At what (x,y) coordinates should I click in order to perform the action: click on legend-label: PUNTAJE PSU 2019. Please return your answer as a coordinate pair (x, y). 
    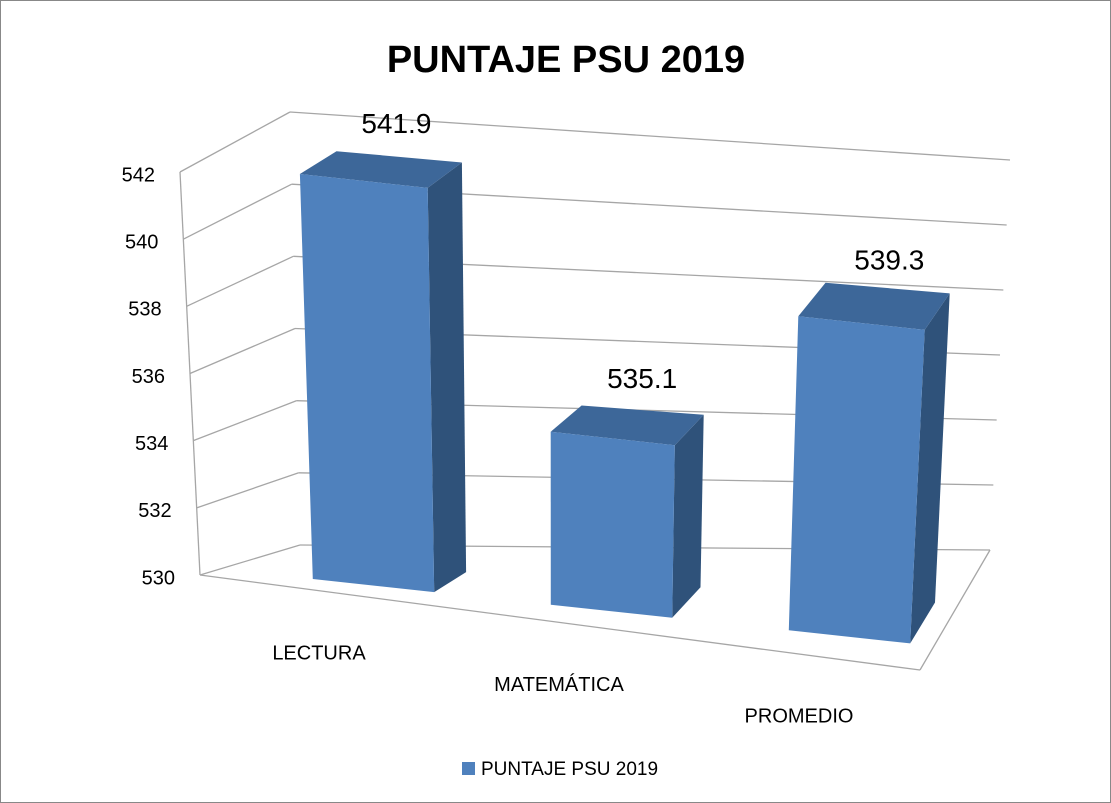
    Looking at the image, I should click on (569, 769).